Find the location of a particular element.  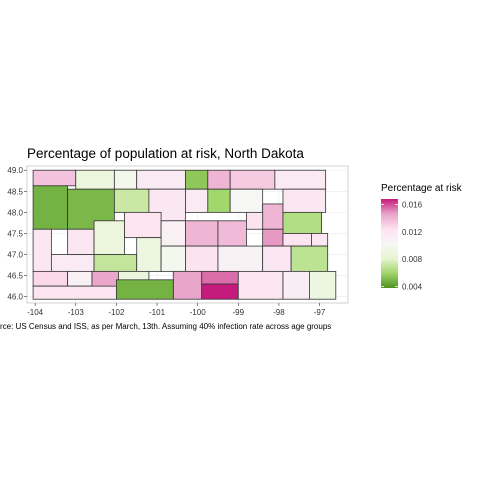

legend-tick-label: 0.016 is located at coordinates (412, 204).